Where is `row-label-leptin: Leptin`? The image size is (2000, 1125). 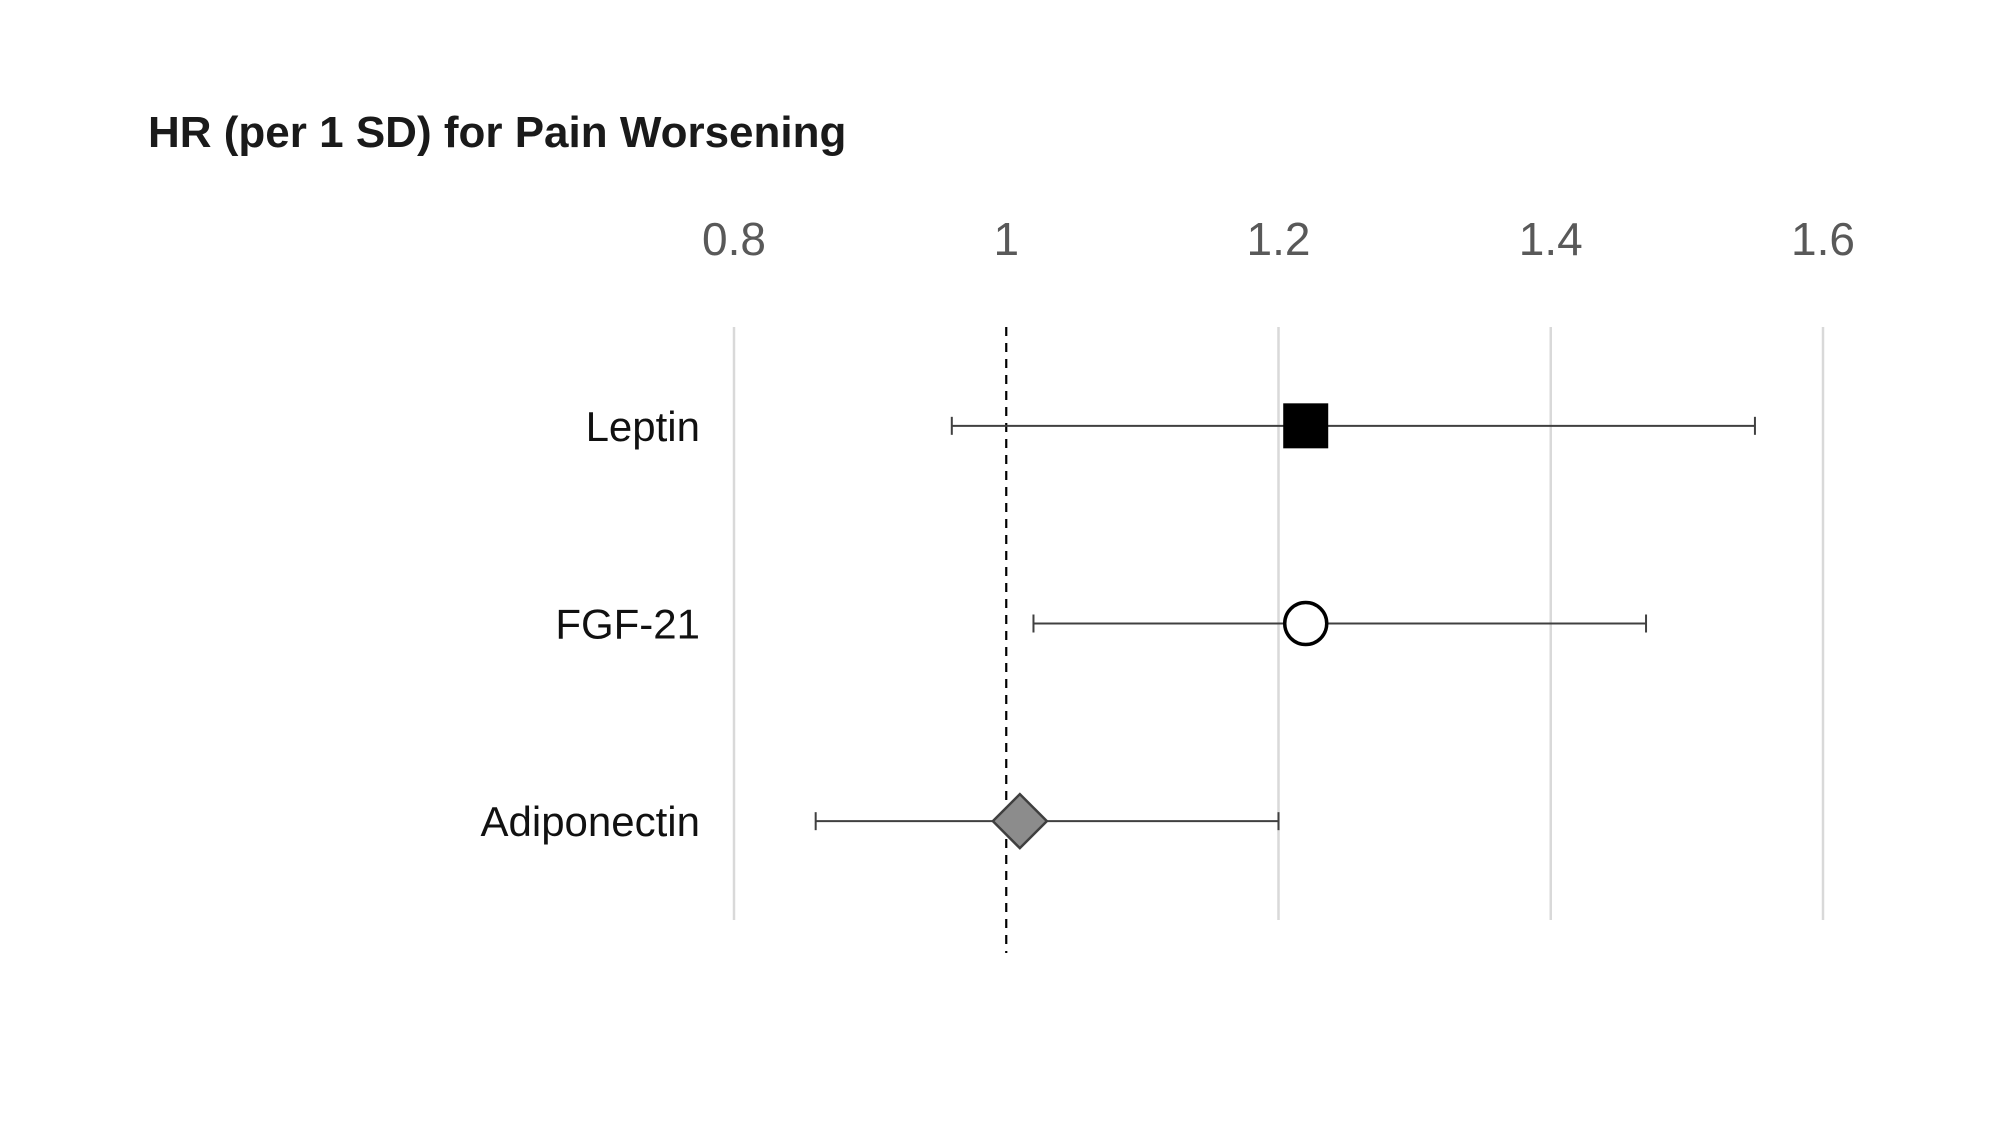
row-label-leptin: Leptin is located at coordinates (643, 426).